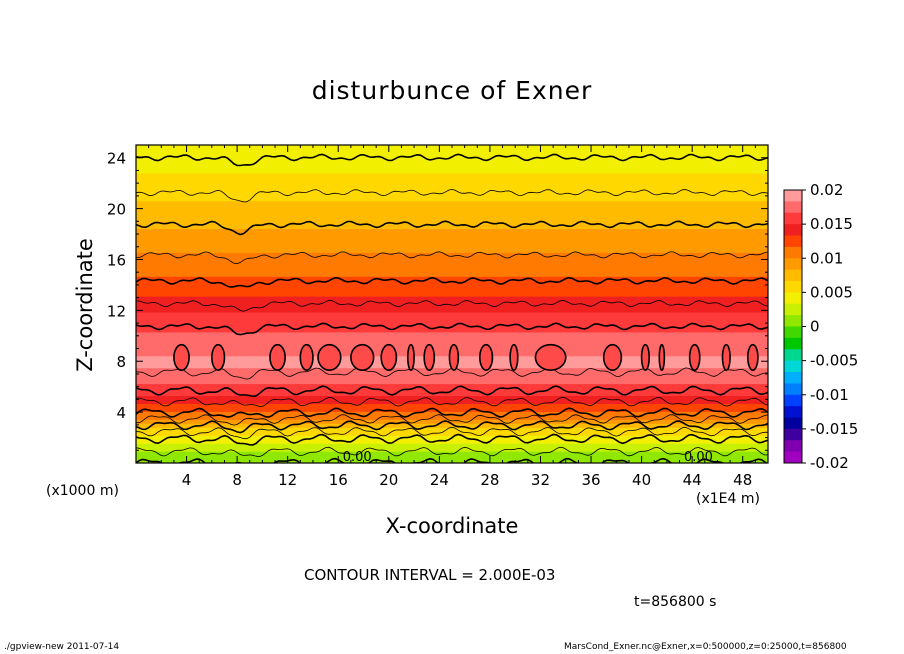 The image size is (904, 654). What do you see at coordinates (489, 480) in the screenshot?
I see `x-tick-label: 28` at bounding box center [489, 480].